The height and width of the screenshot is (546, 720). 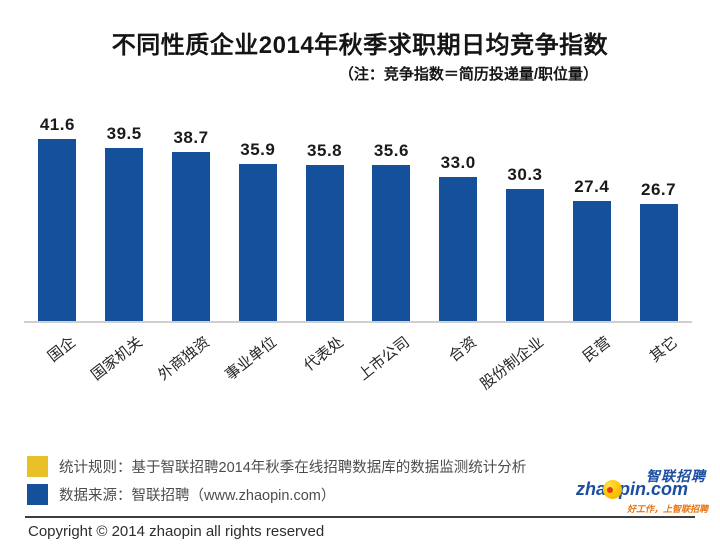 I want to click on category-label: 民营, so click(x=596, y=349).